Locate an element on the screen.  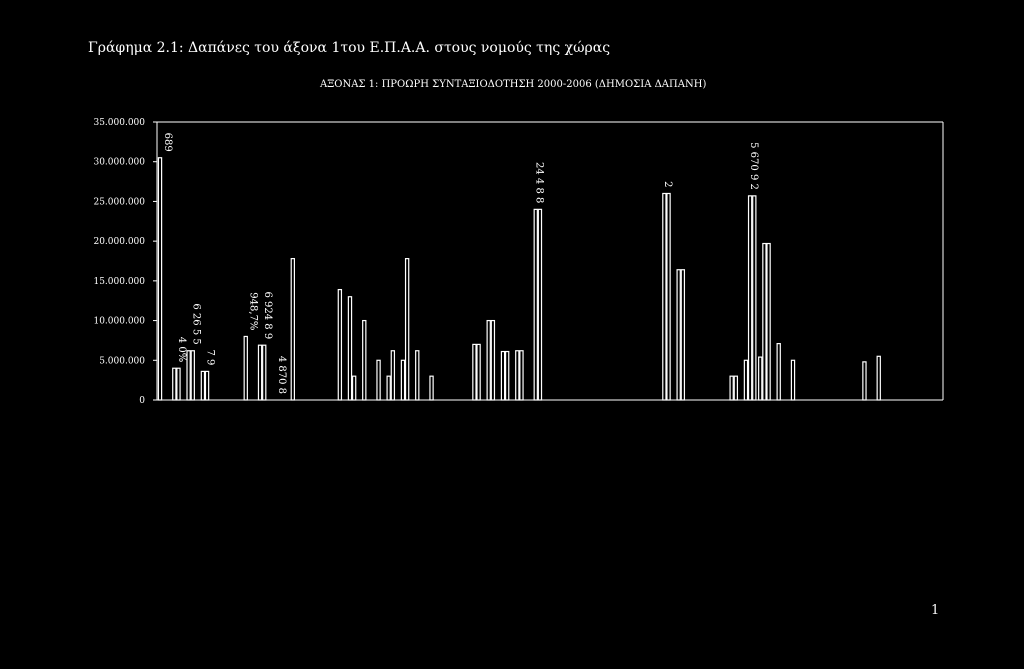
data-label: 4 870 8 is located at coordinates (281, 375).